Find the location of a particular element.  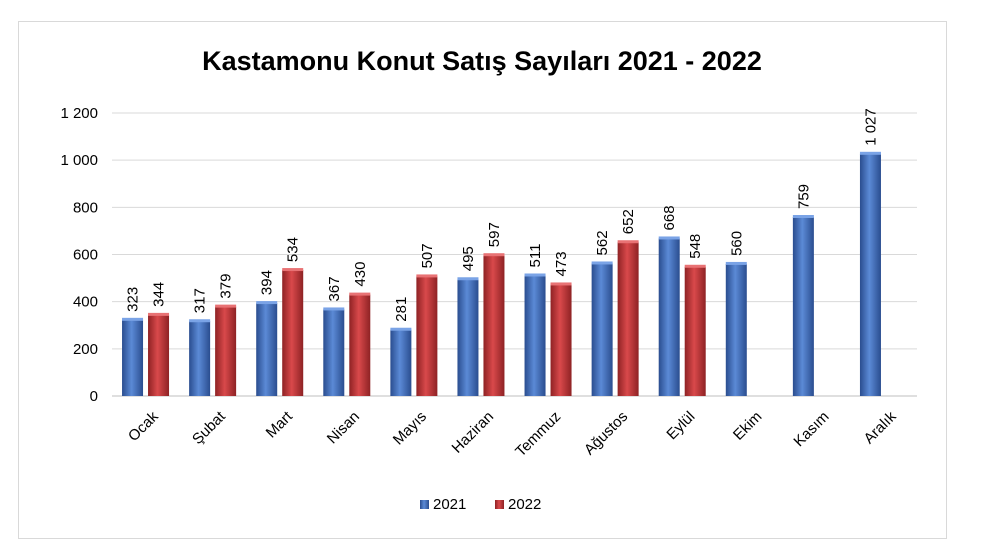

data-label-2021: 759 is located at coordinates (803, 196).